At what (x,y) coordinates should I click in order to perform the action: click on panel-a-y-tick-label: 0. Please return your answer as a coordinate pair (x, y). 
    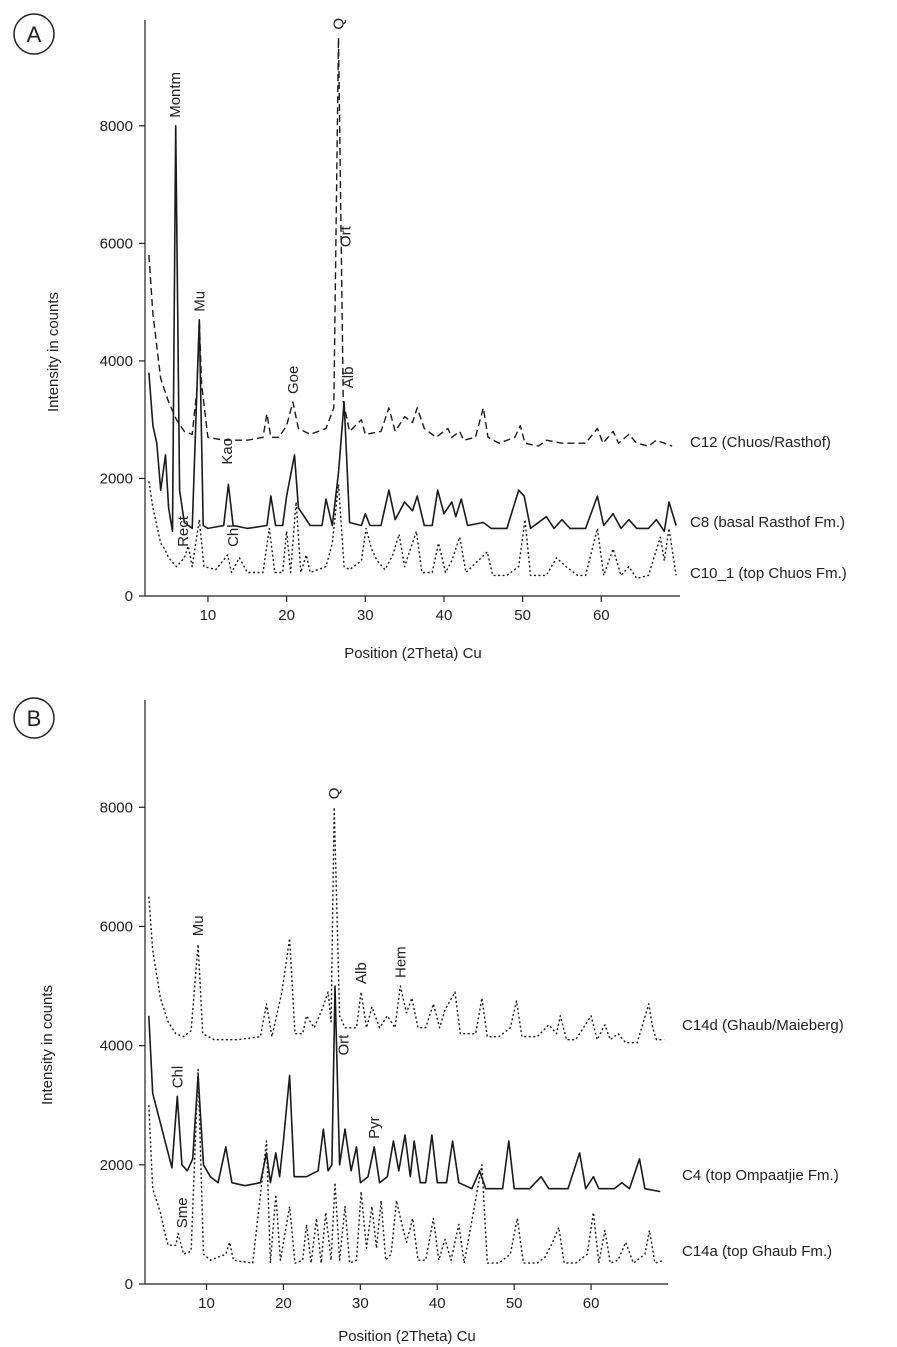
    Looking at the image, I should click on (129, 596).